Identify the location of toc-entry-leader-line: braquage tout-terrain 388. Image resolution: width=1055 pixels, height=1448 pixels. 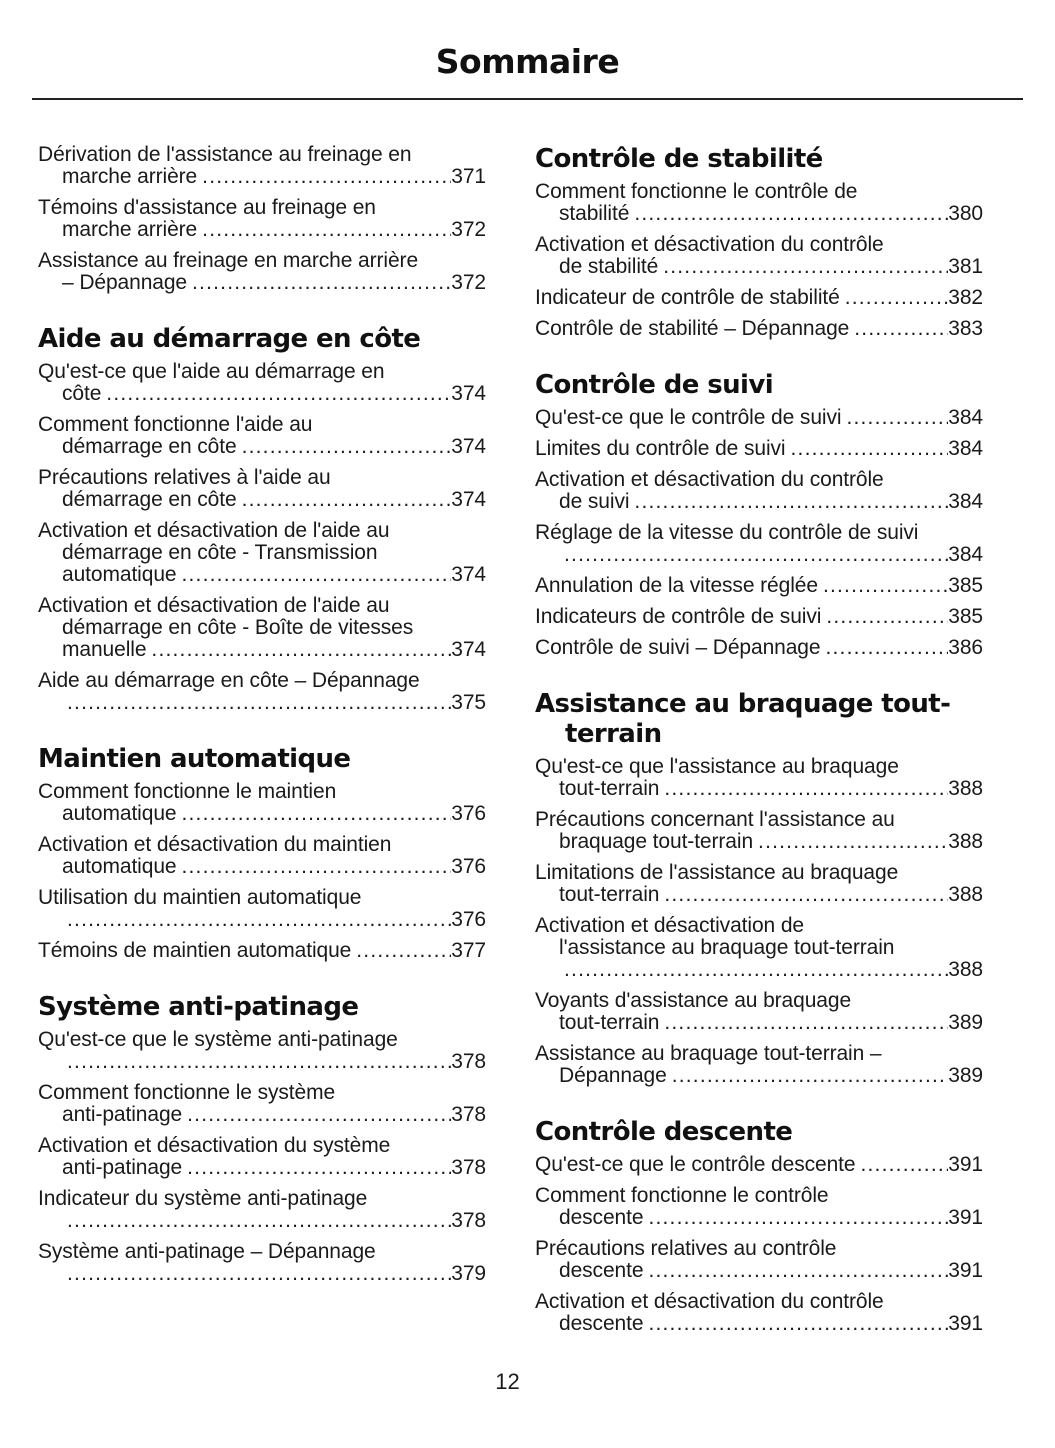
(771, 842).